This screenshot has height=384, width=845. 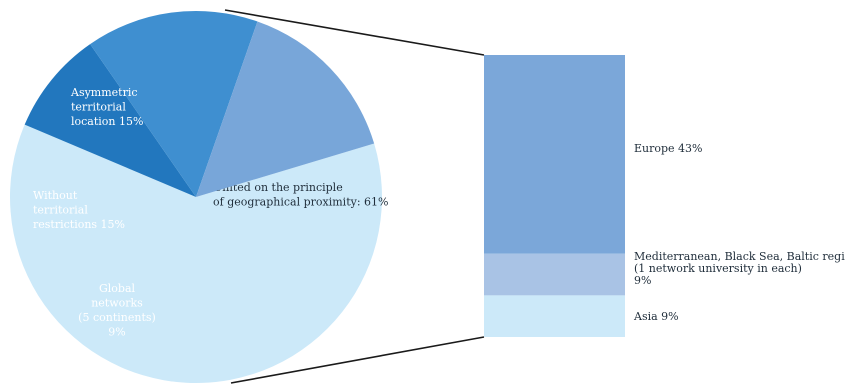 What do you see at coordinates (354, 32) in the screenshot?
I see `connector-top` at bounding box center [354, 32].